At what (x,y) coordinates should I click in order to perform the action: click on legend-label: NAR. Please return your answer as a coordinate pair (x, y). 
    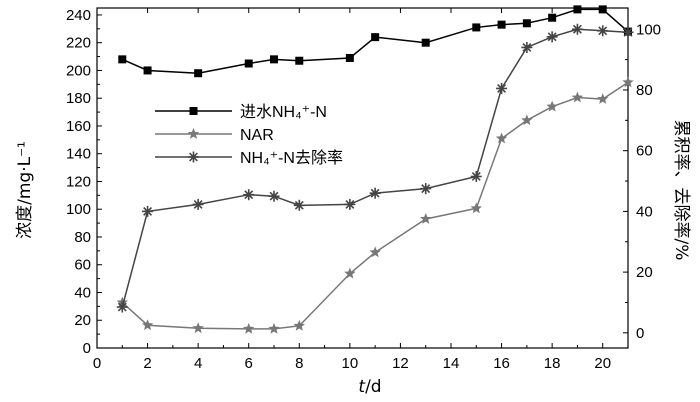
    Looking at the image, I should click on (257, 135).